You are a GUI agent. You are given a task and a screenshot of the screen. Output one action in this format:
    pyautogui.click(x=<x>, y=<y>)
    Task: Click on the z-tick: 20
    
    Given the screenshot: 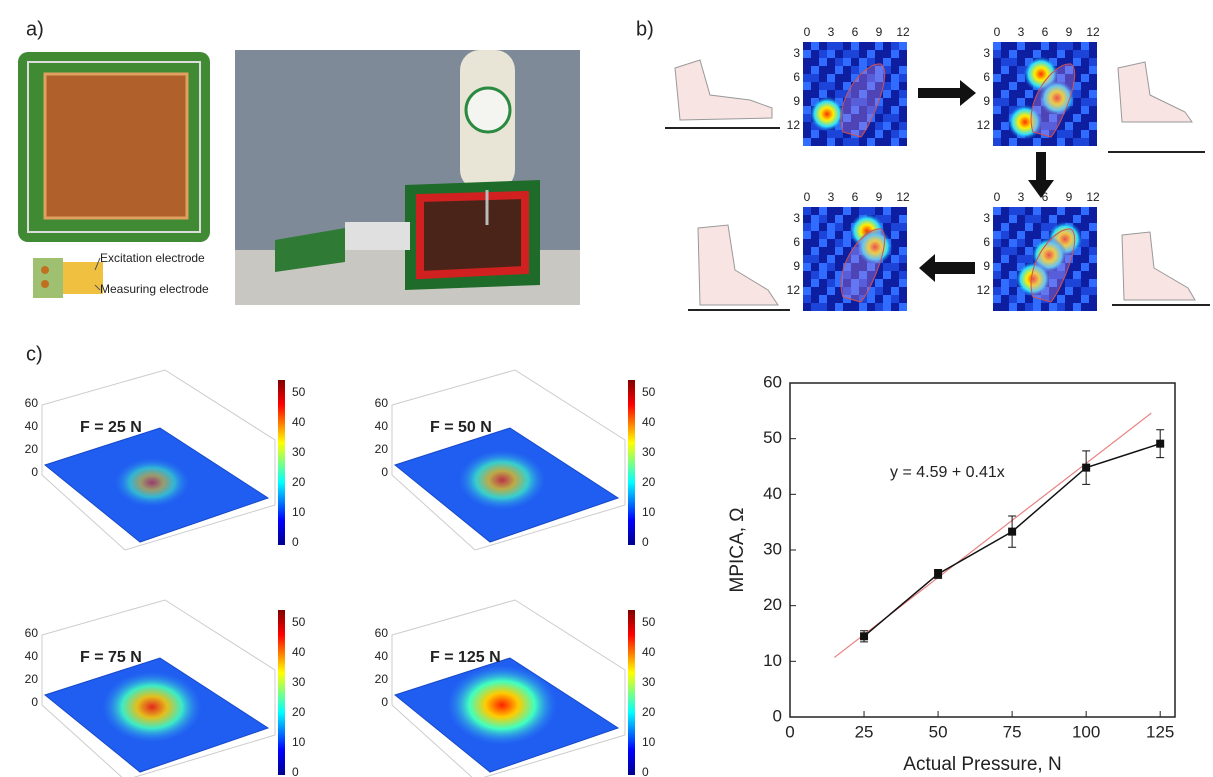 What is the action you would take?
    pyautogui.click(x=32, y=449)
    